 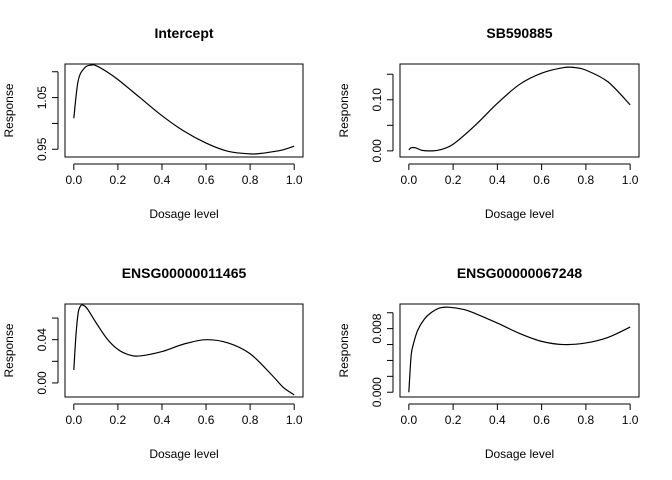 I want to click on chart-title: ENSG00000067248, so click(x=520, y=273).